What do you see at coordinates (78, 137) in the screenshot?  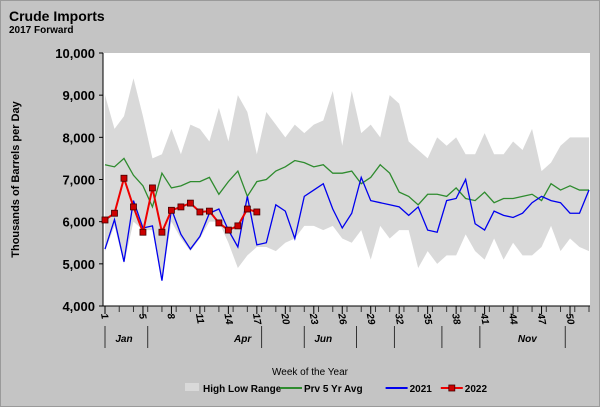 I see `y-tick-label: 8,000` at bounding box center [78, 137].